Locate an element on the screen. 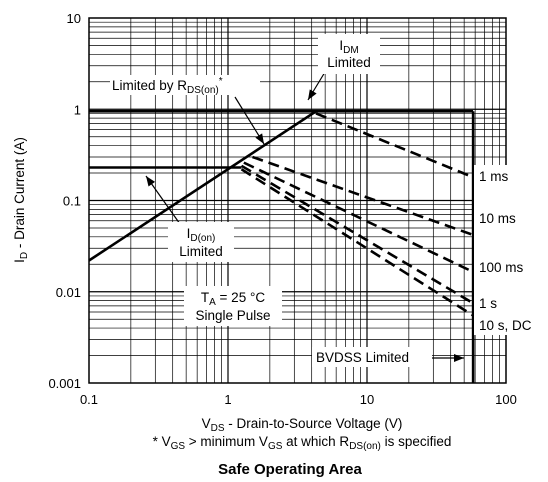 The width and height of the screenshot is (548, 482). idon-label-bg is located at coordinates (201, 242).